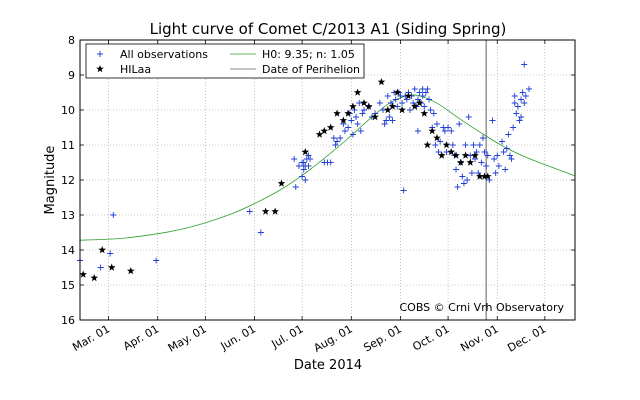 The width and height of the screenshot is (640, 400). I want to click on y-tick-label: 16, so click(68, 320).